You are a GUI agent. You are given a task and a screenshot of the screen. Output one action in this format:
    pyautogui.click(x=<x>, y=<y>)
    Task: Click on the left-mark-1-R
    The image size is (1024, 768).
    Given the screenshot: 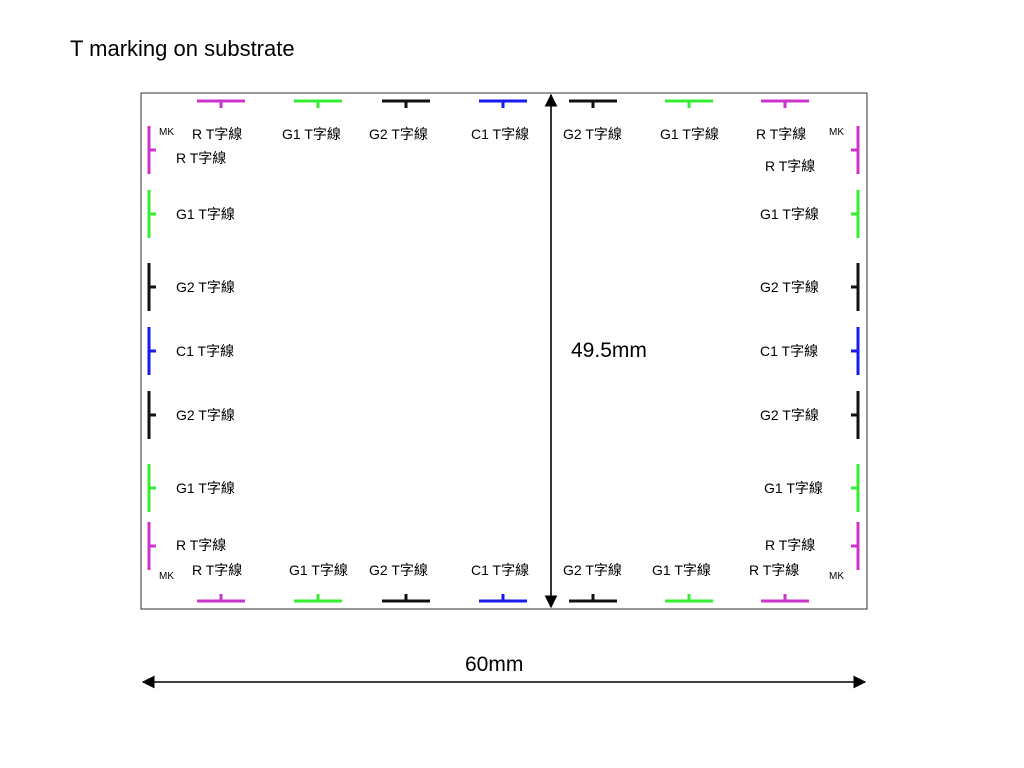 What is the action you would take?
    pyautogui.click(x=151, y=150)
    